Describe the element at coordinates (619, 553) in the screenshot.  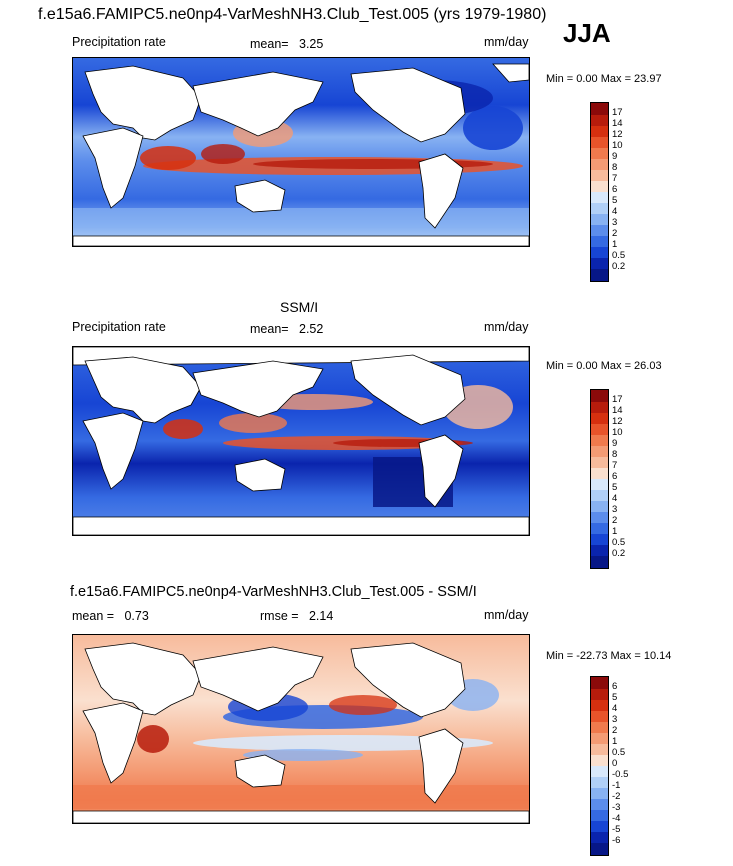
I see `panel2-tick: 0.2` at that location.